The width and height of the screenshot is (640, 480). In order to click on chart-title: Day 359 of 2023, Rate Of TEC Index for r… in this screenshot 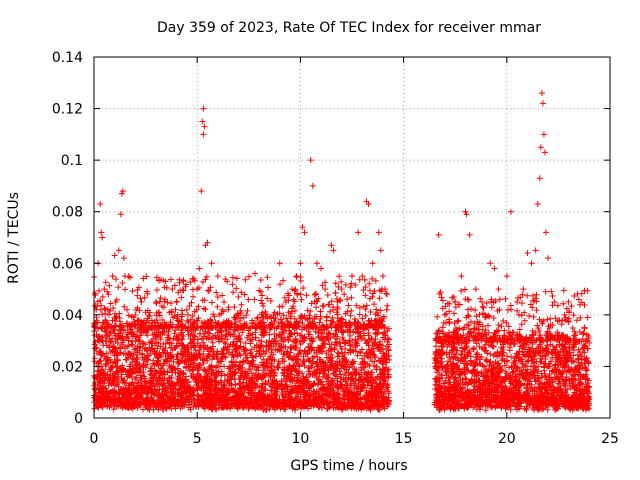, I will do `click(349, 28)`.